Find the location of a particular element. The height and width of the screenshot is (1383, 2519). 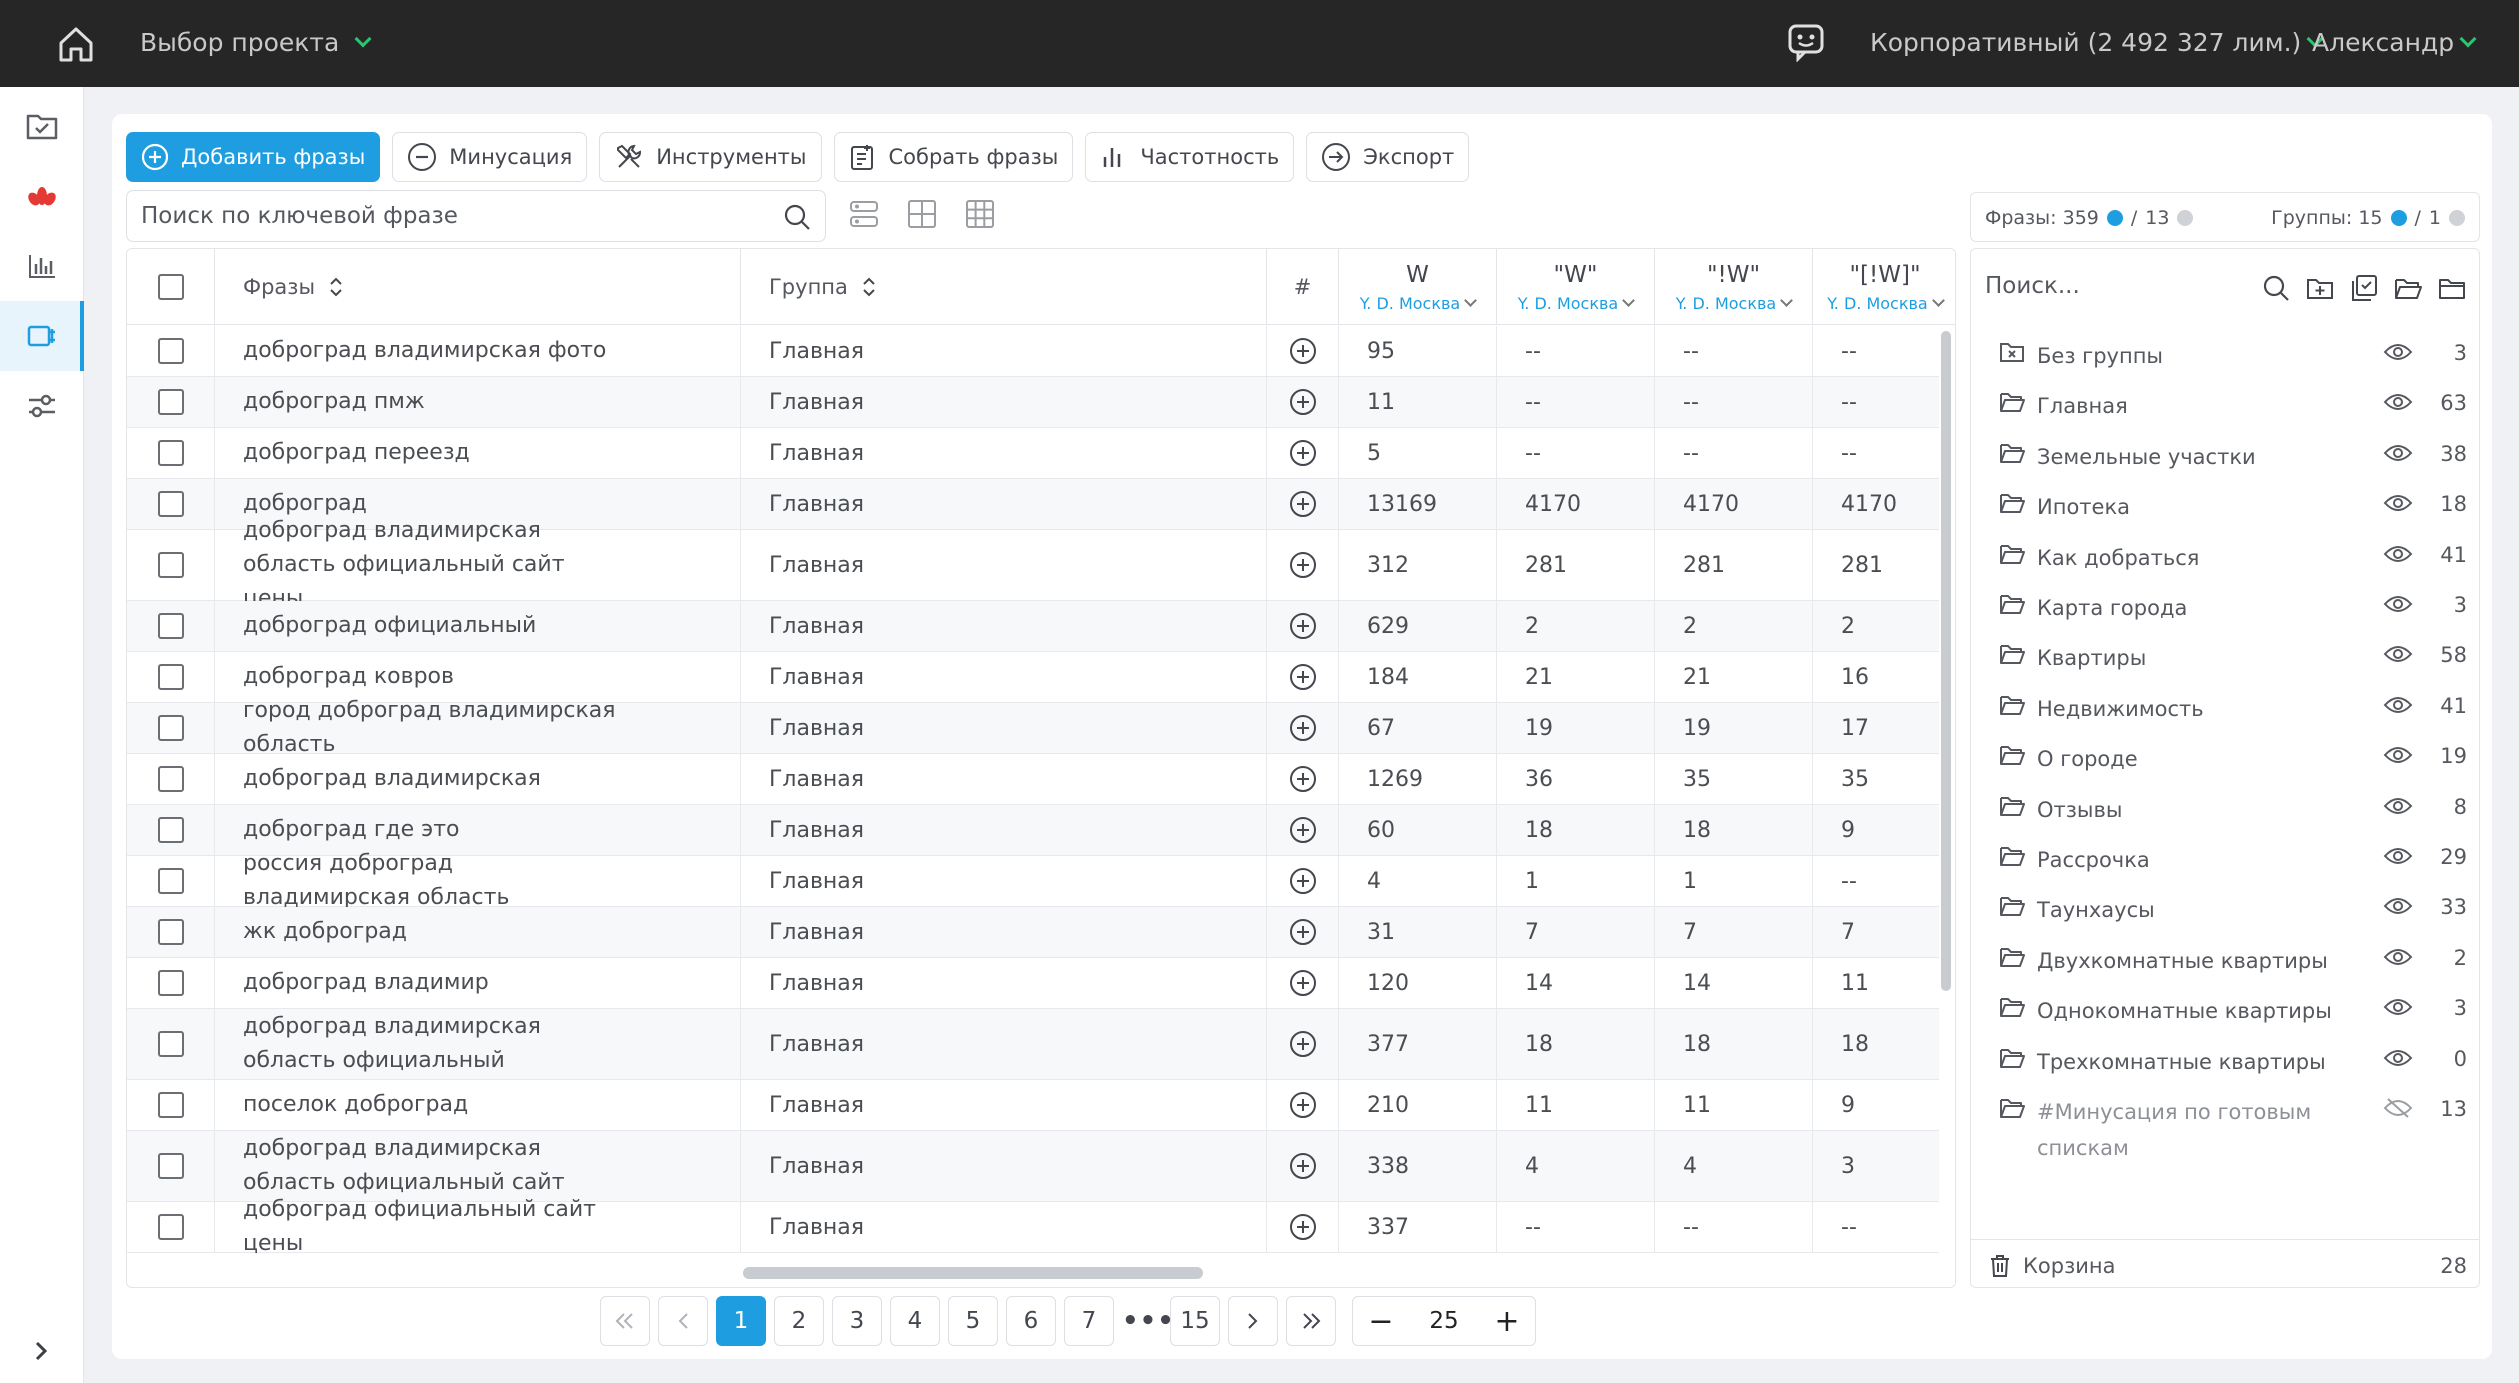

group-item: Без группы 3 is located at coordinates (2225, 352).